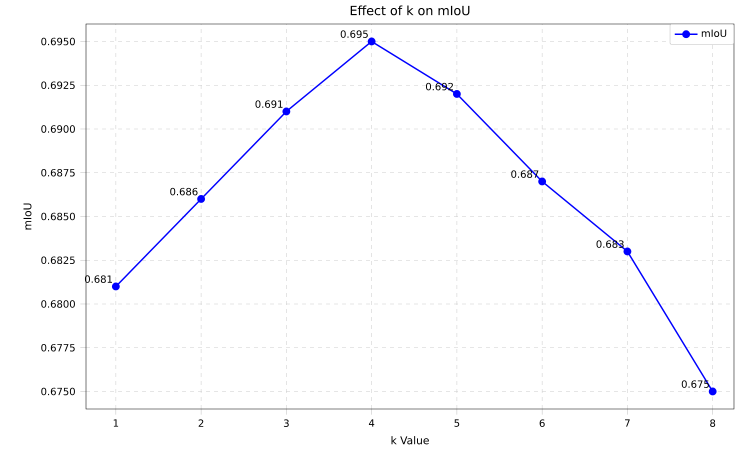  I want to click on y-tick-label: 0.6750, so click(58, 392).